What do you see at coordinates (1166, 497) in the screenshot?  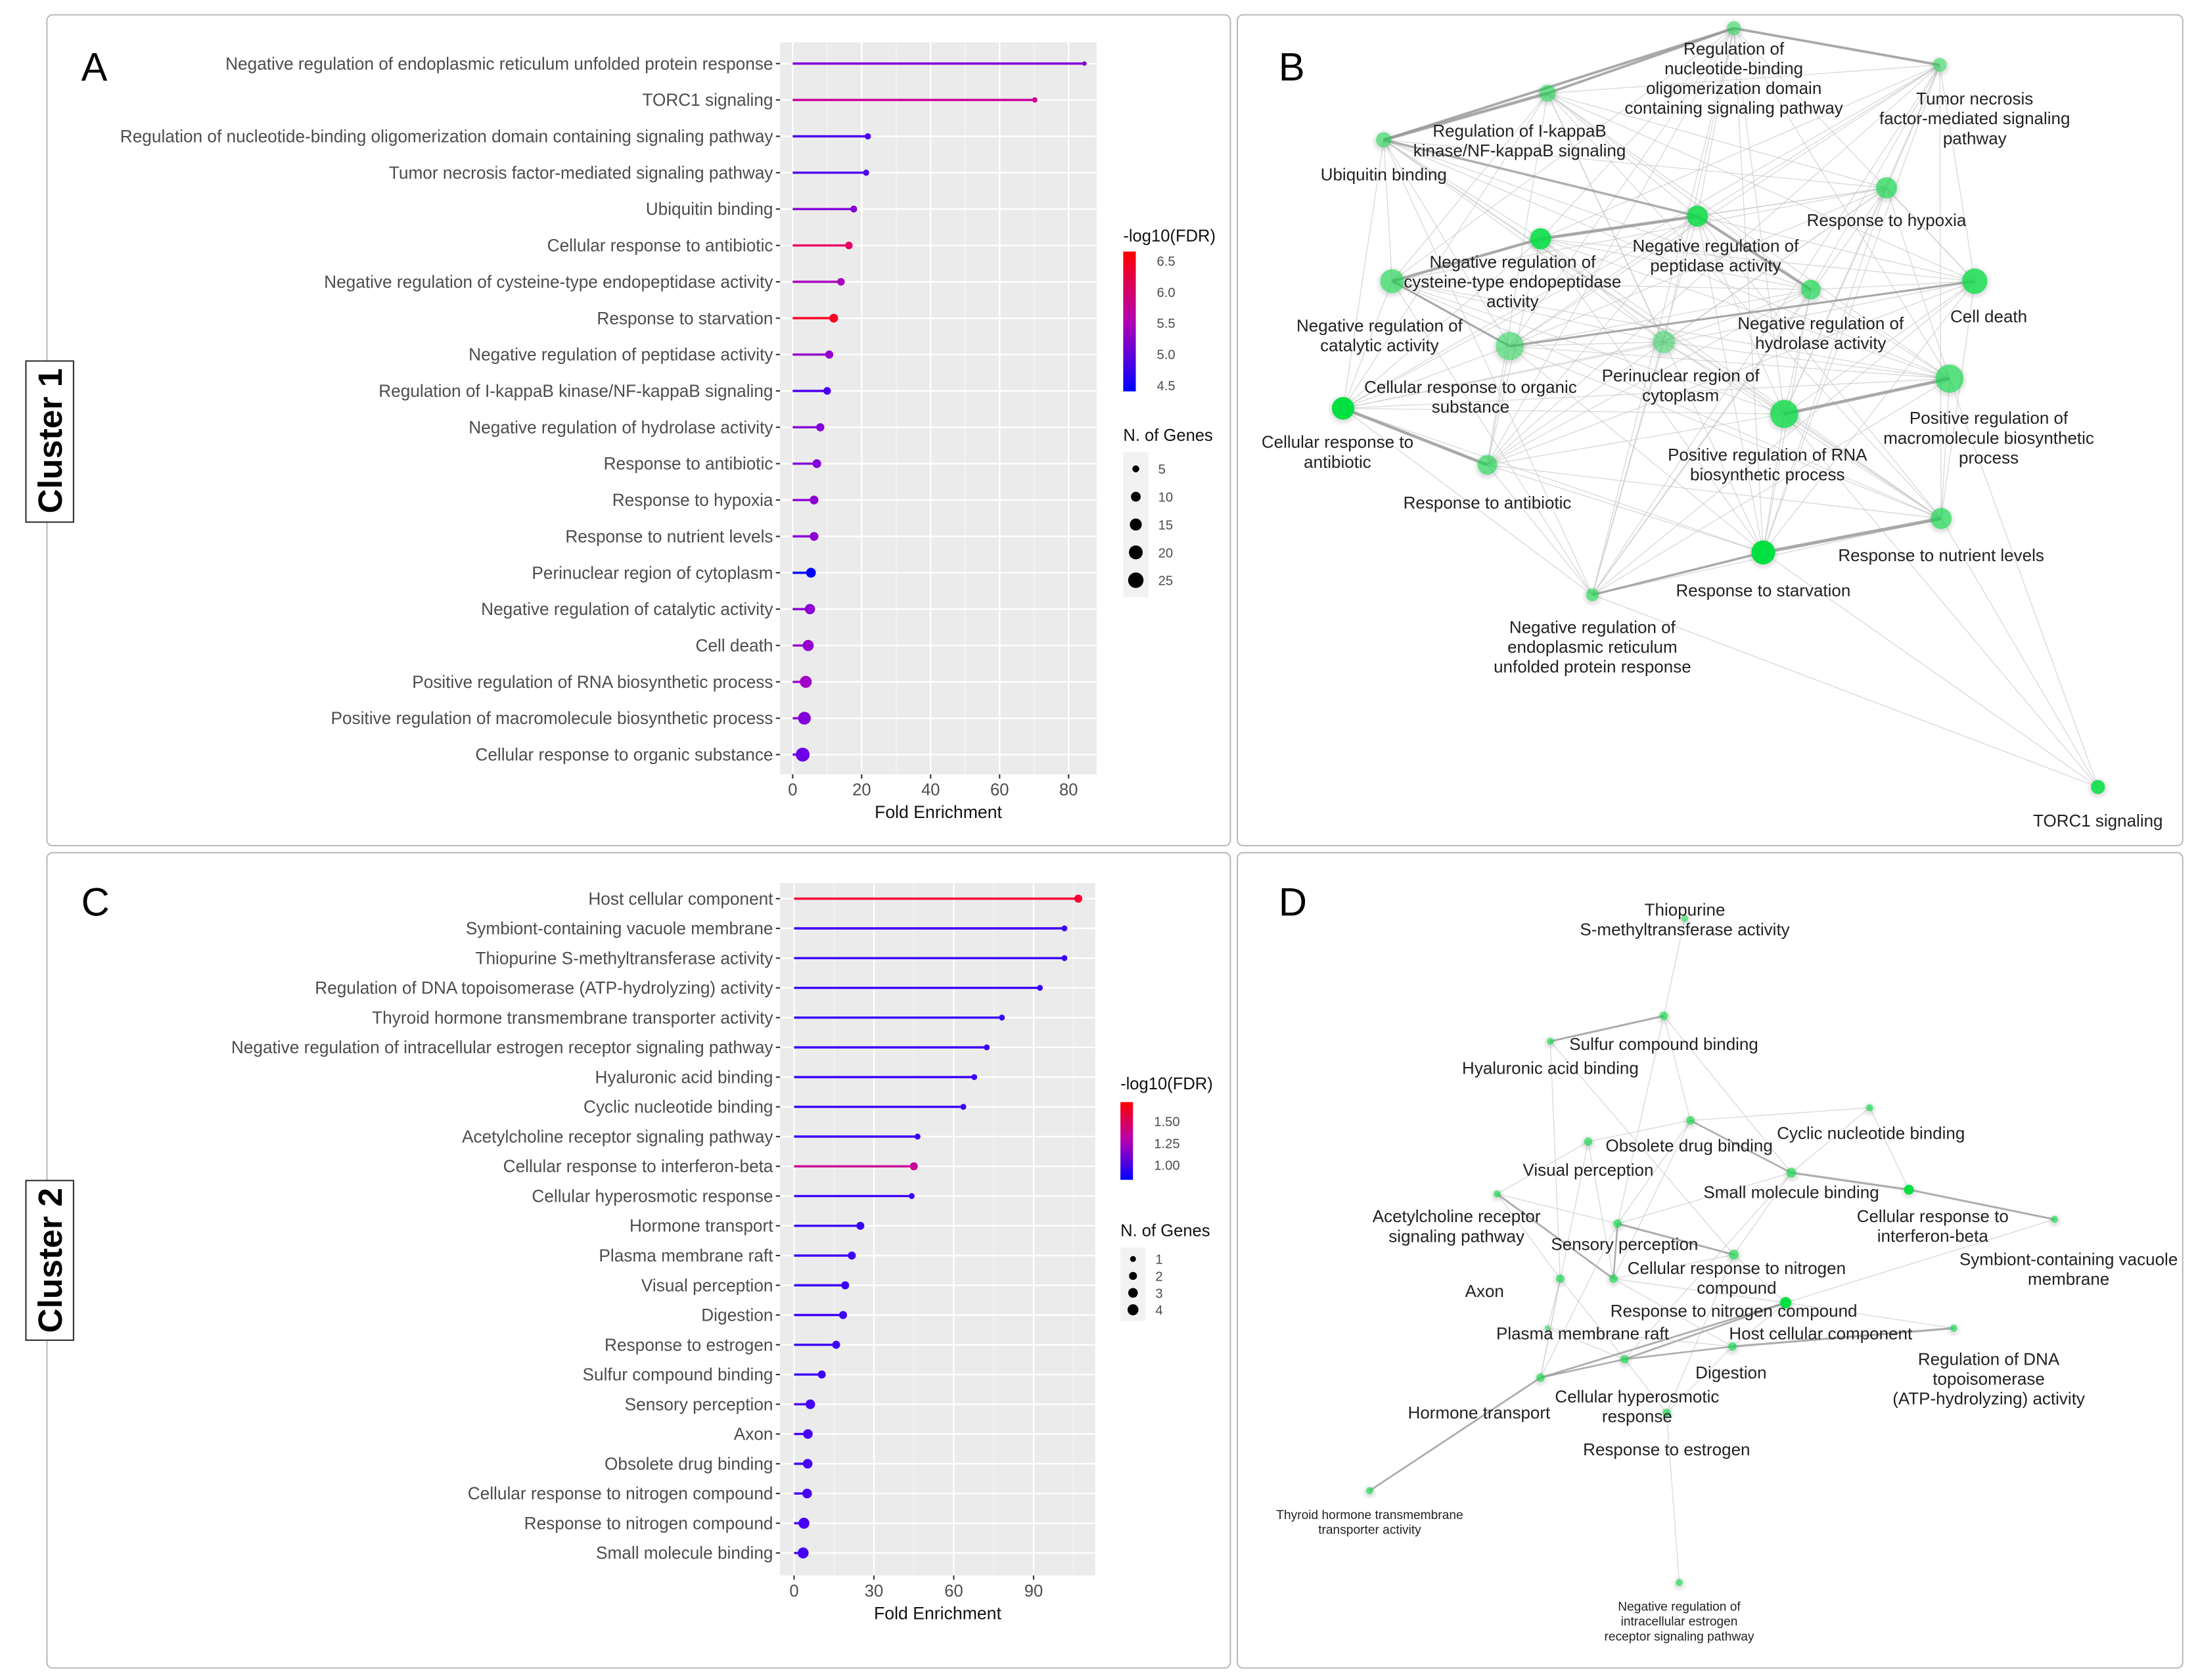 I see `size-legend-label: 10` at bounding box center [1166, 497].